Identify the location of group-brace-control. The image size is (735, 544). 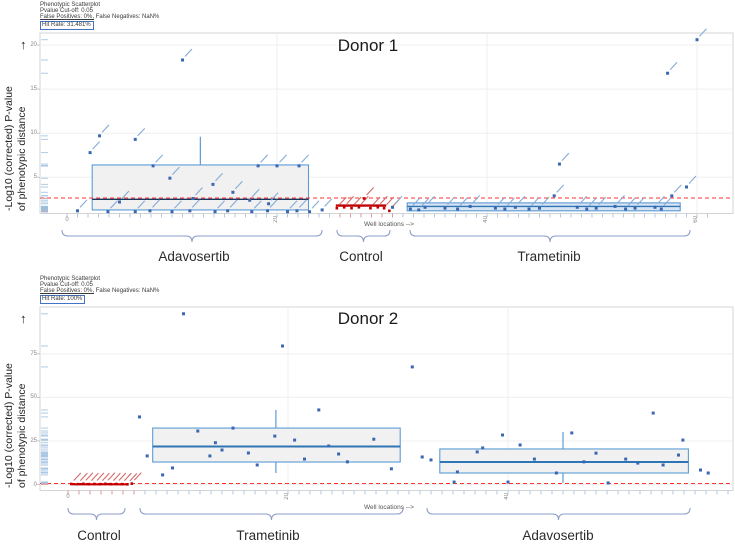
(96, 514).